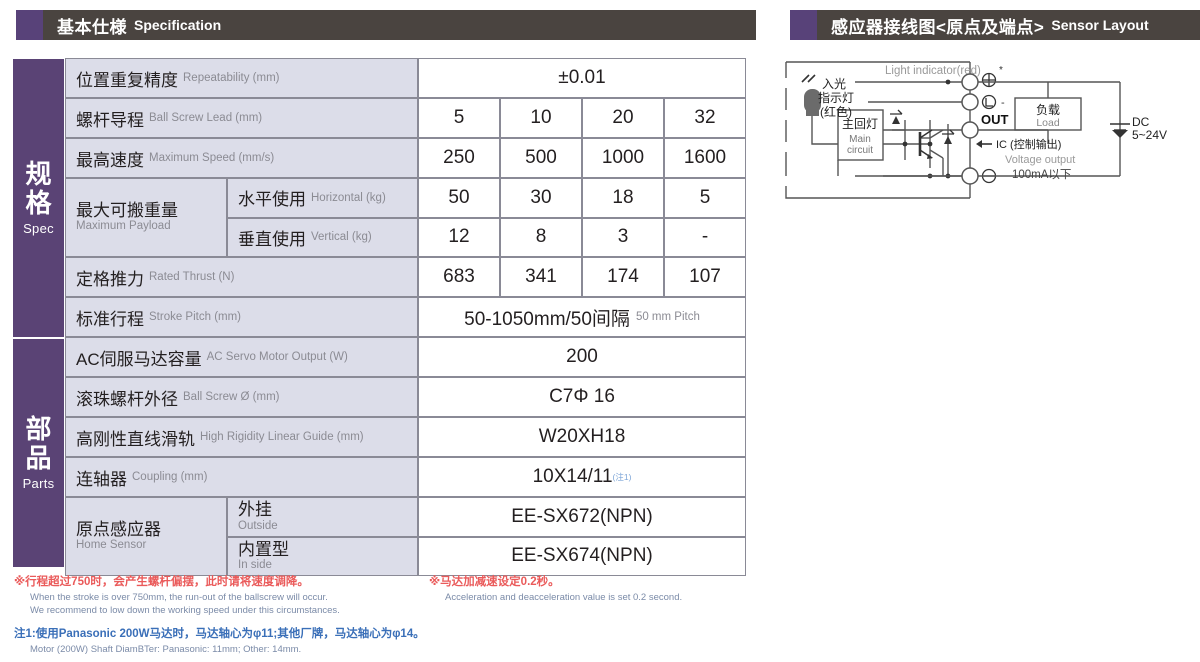 This screenshot has width=1200, height=662. What do you see at coordinates (938, 27) in the screenshot?
I see `sensor-header-cn: 感应器接线图<原点及端点>` at bounding box center [938, 27].